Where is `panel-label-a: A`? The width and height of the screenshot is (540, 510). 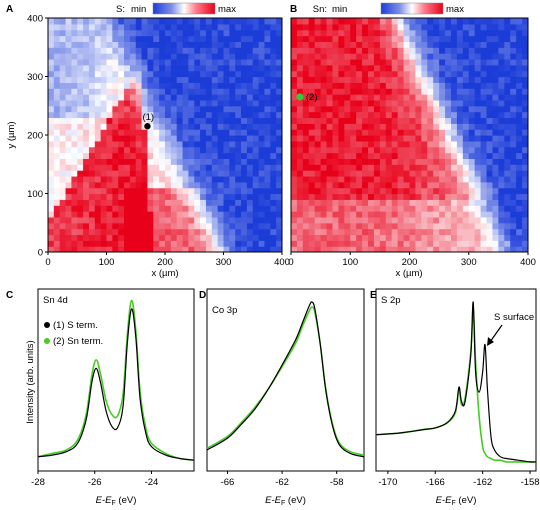 panel-label-a: A is located at coordinates (9, 9).